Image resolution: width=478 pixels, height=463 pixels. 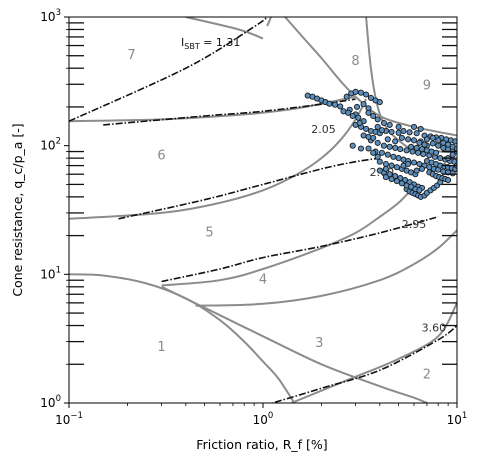 I want to click on data-points, so click(x=380, y=144).